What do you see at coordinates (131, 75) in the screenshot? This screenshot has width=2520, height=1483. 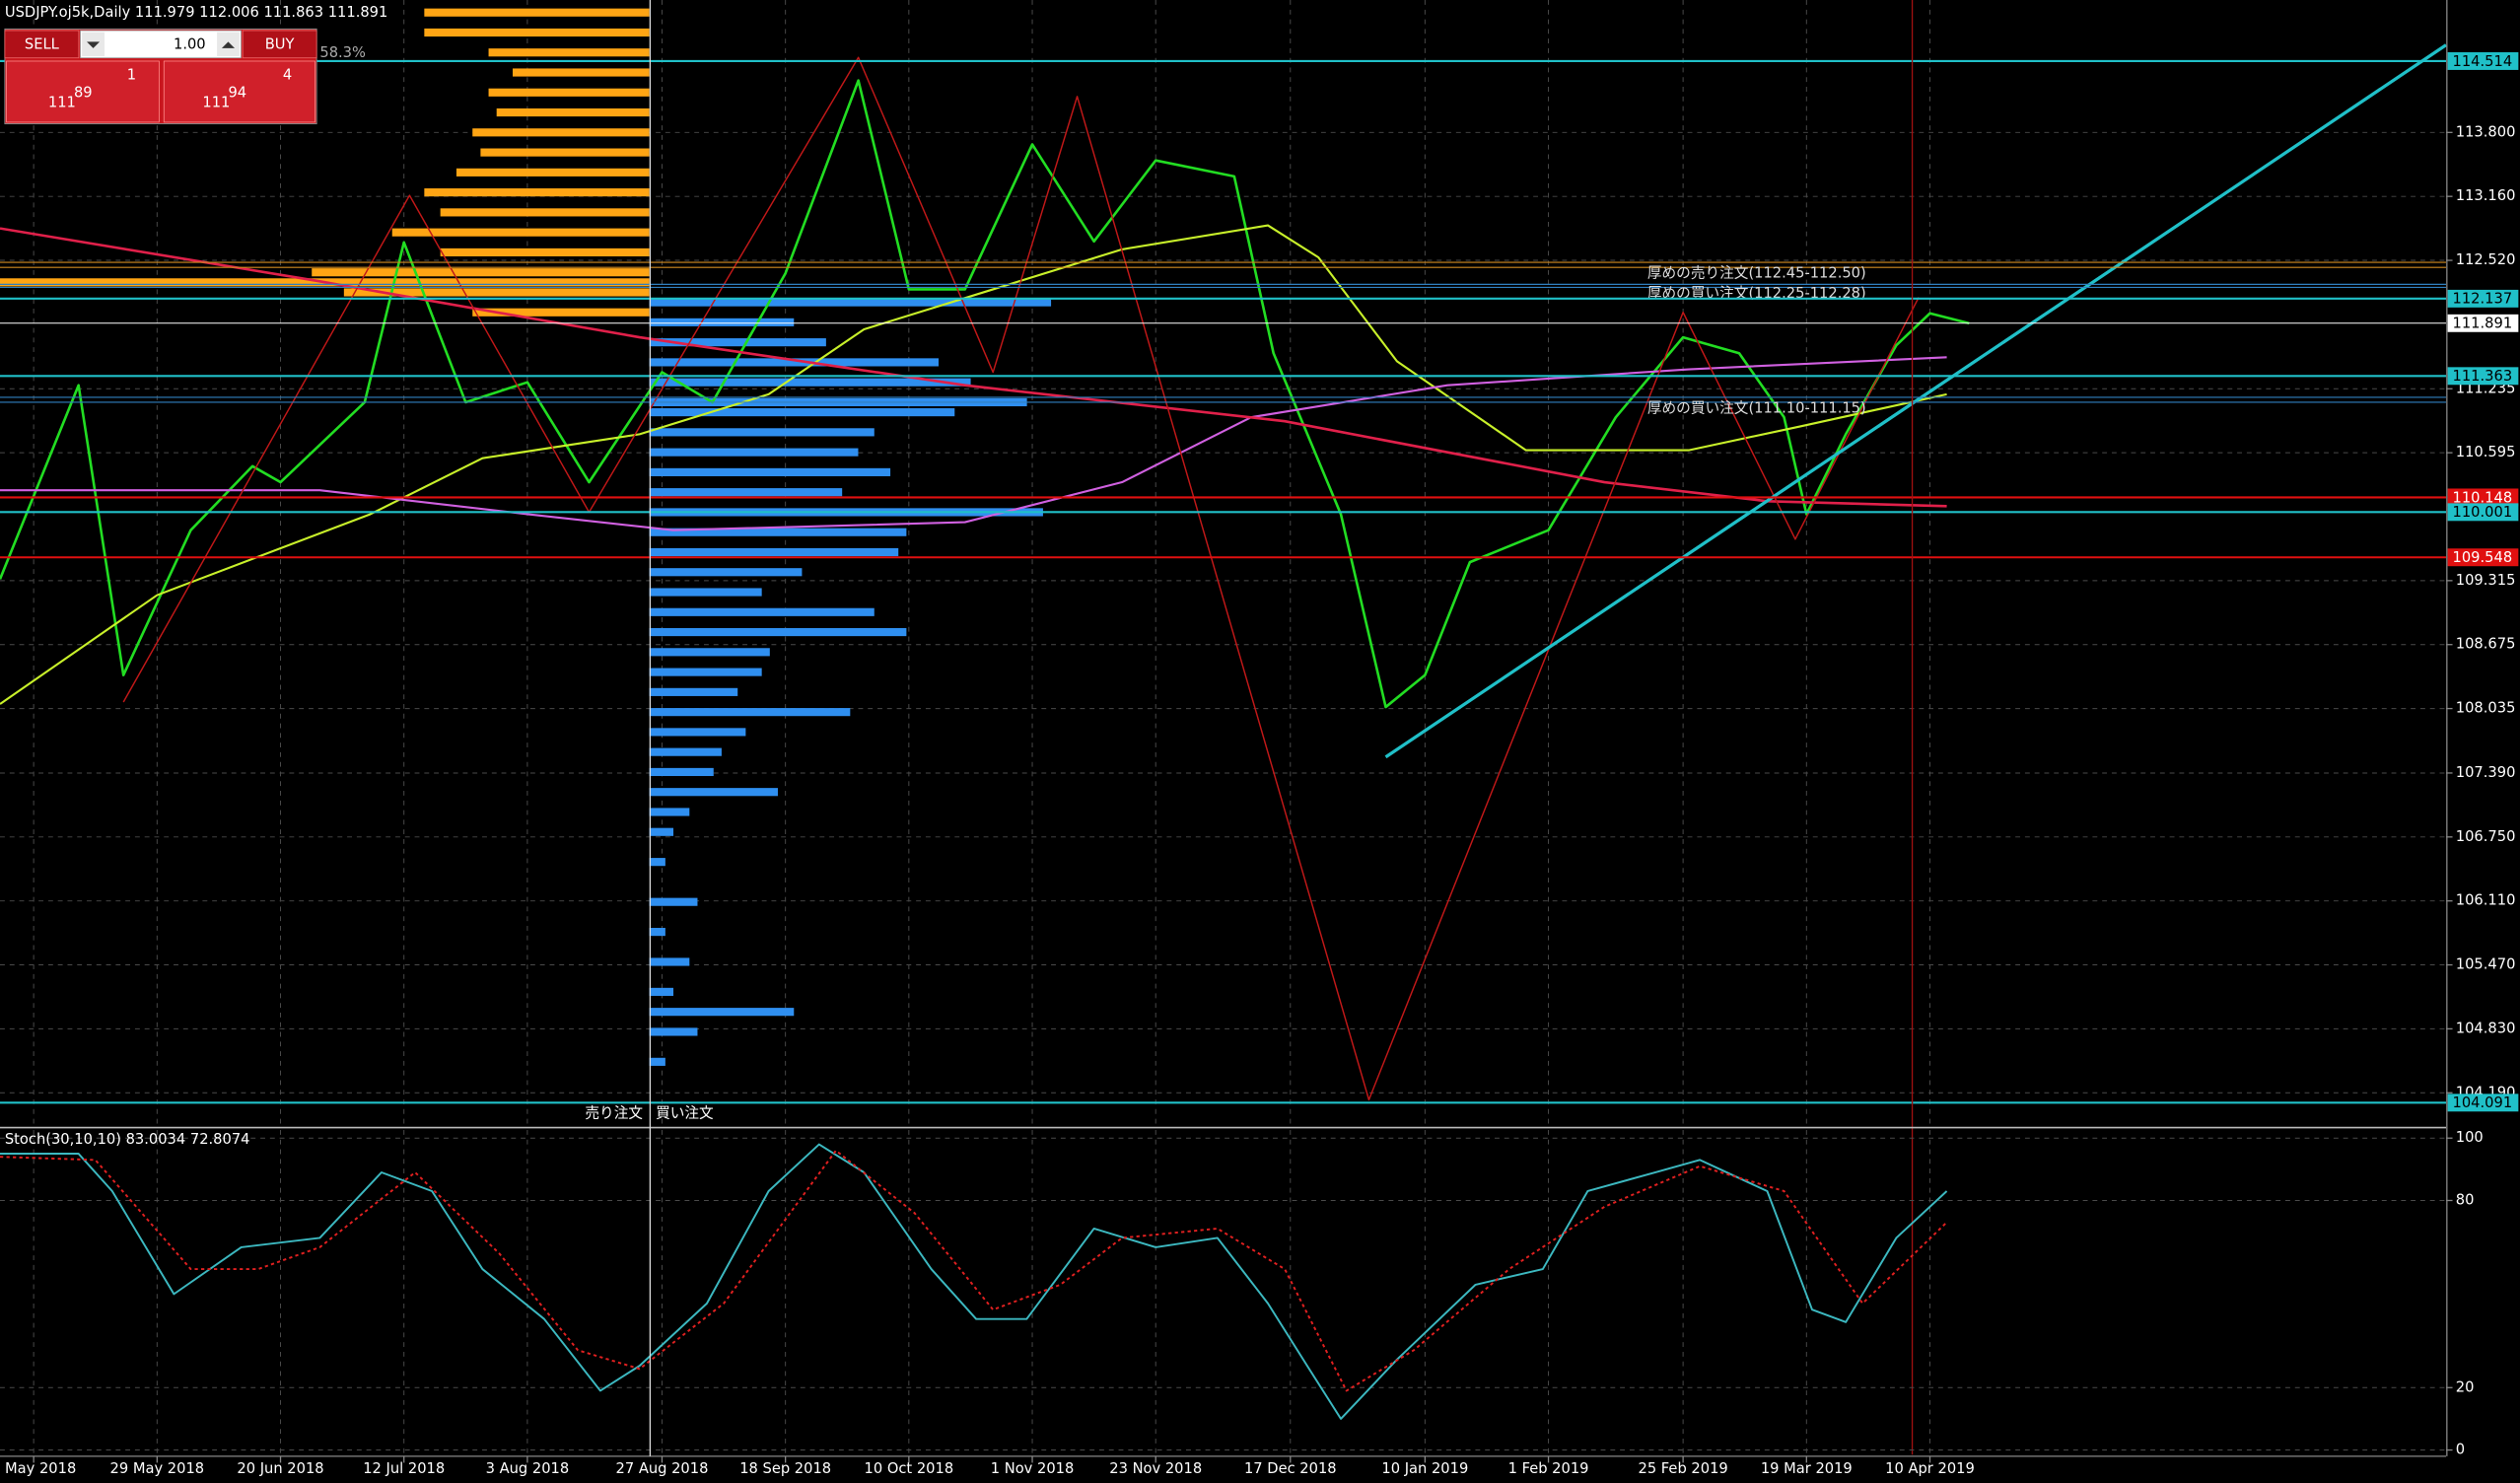 I see `sell-price-pip: 1` at bounding box center [131, 75].